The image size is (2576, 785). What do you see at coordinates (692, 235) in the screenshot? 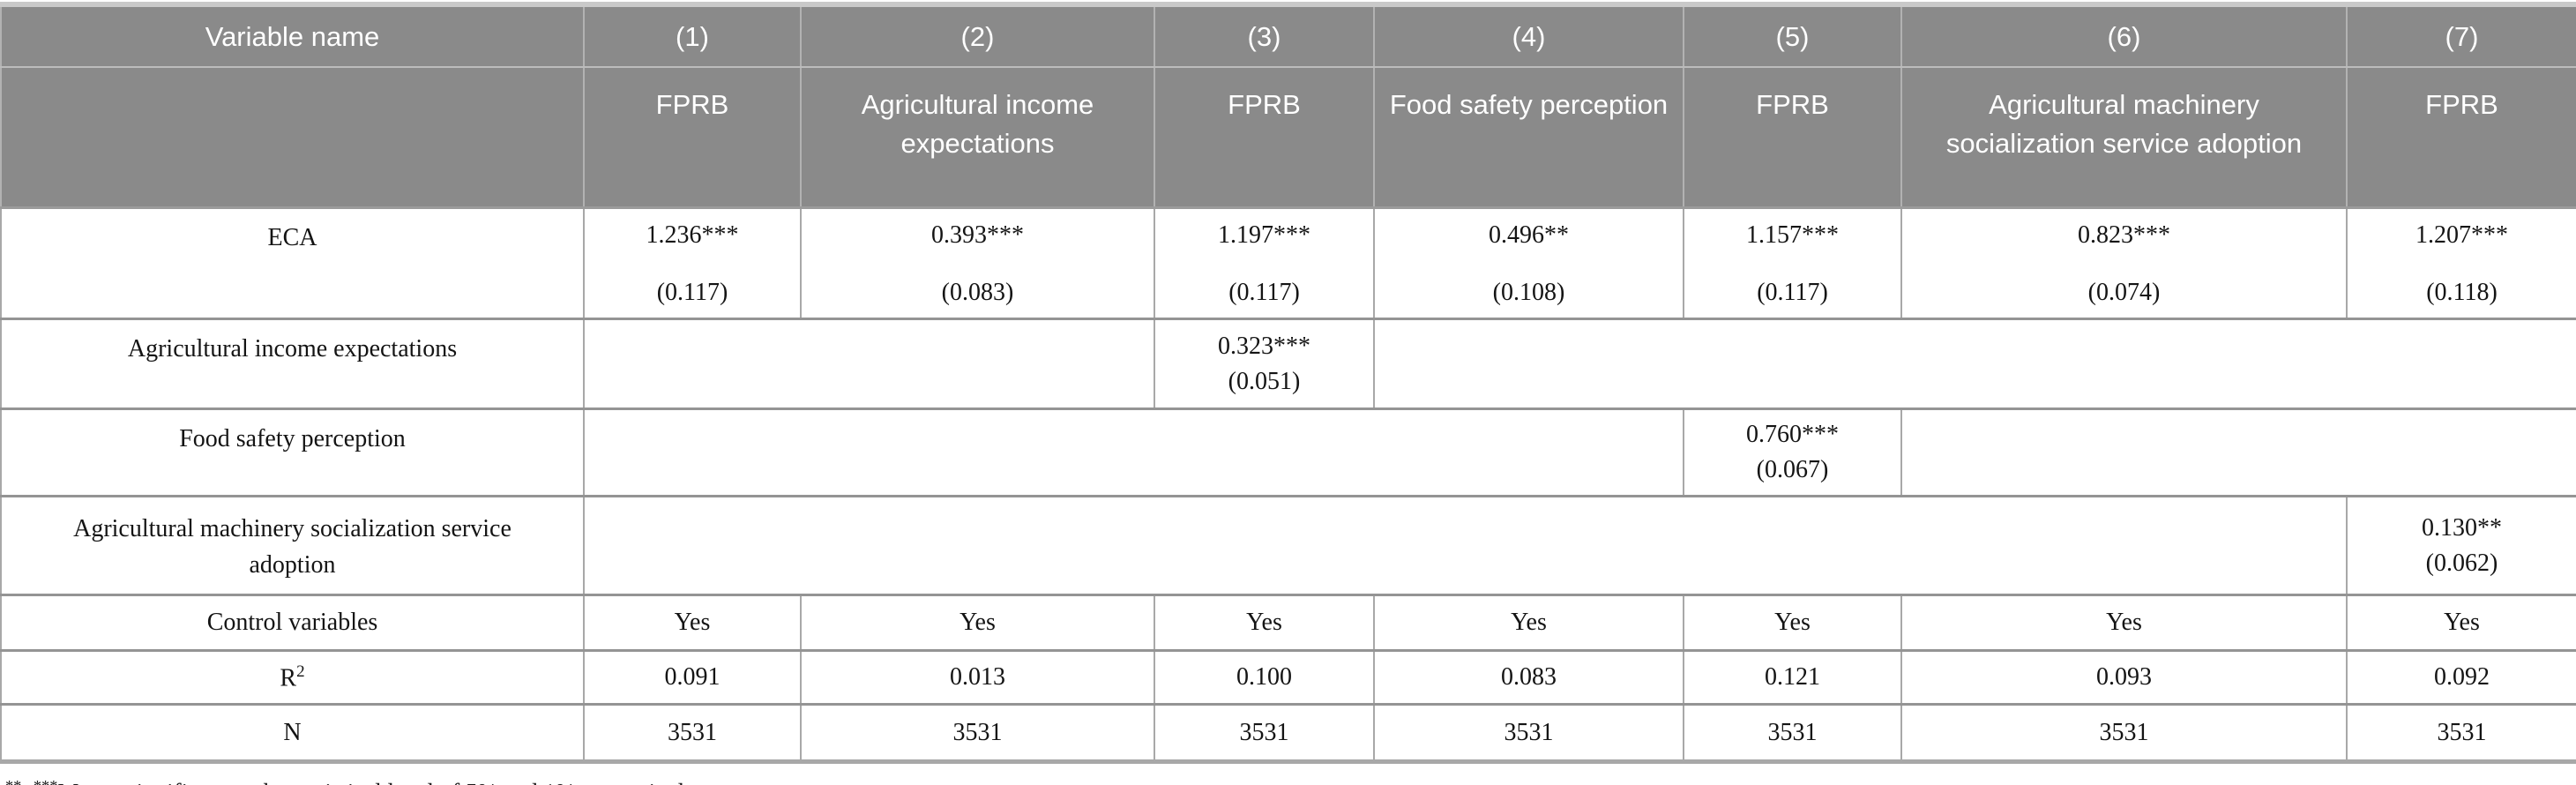
I see `coefficient: 1.236***` at bounding box center [692, 235].